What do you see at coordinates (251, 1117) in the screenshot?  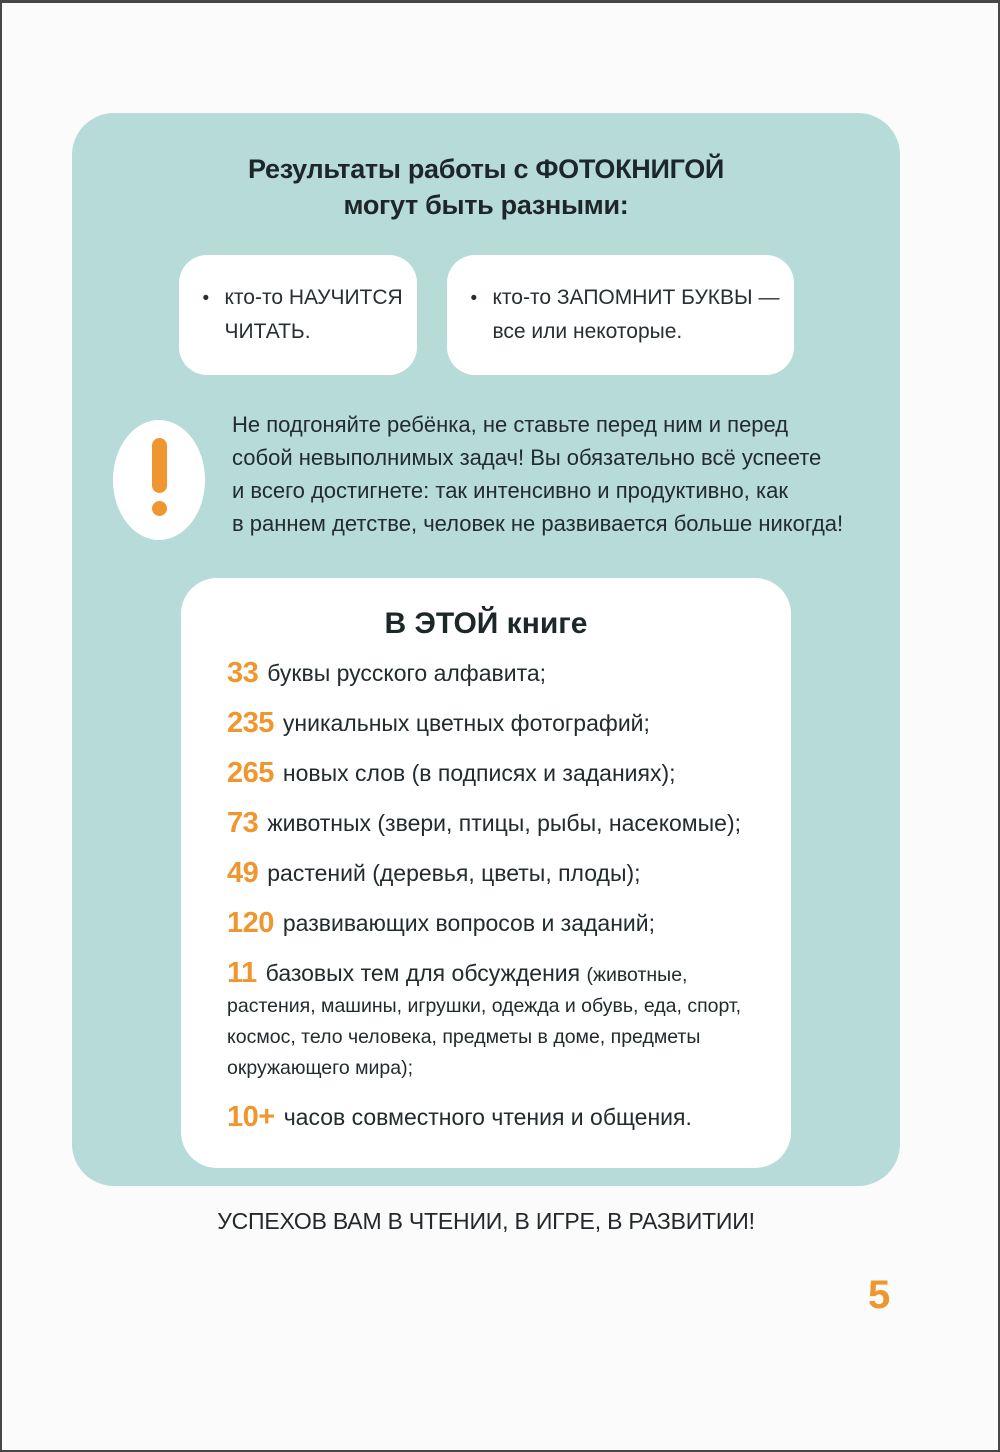 I see `item-number: 10+` at bounding box center [251, 1117].